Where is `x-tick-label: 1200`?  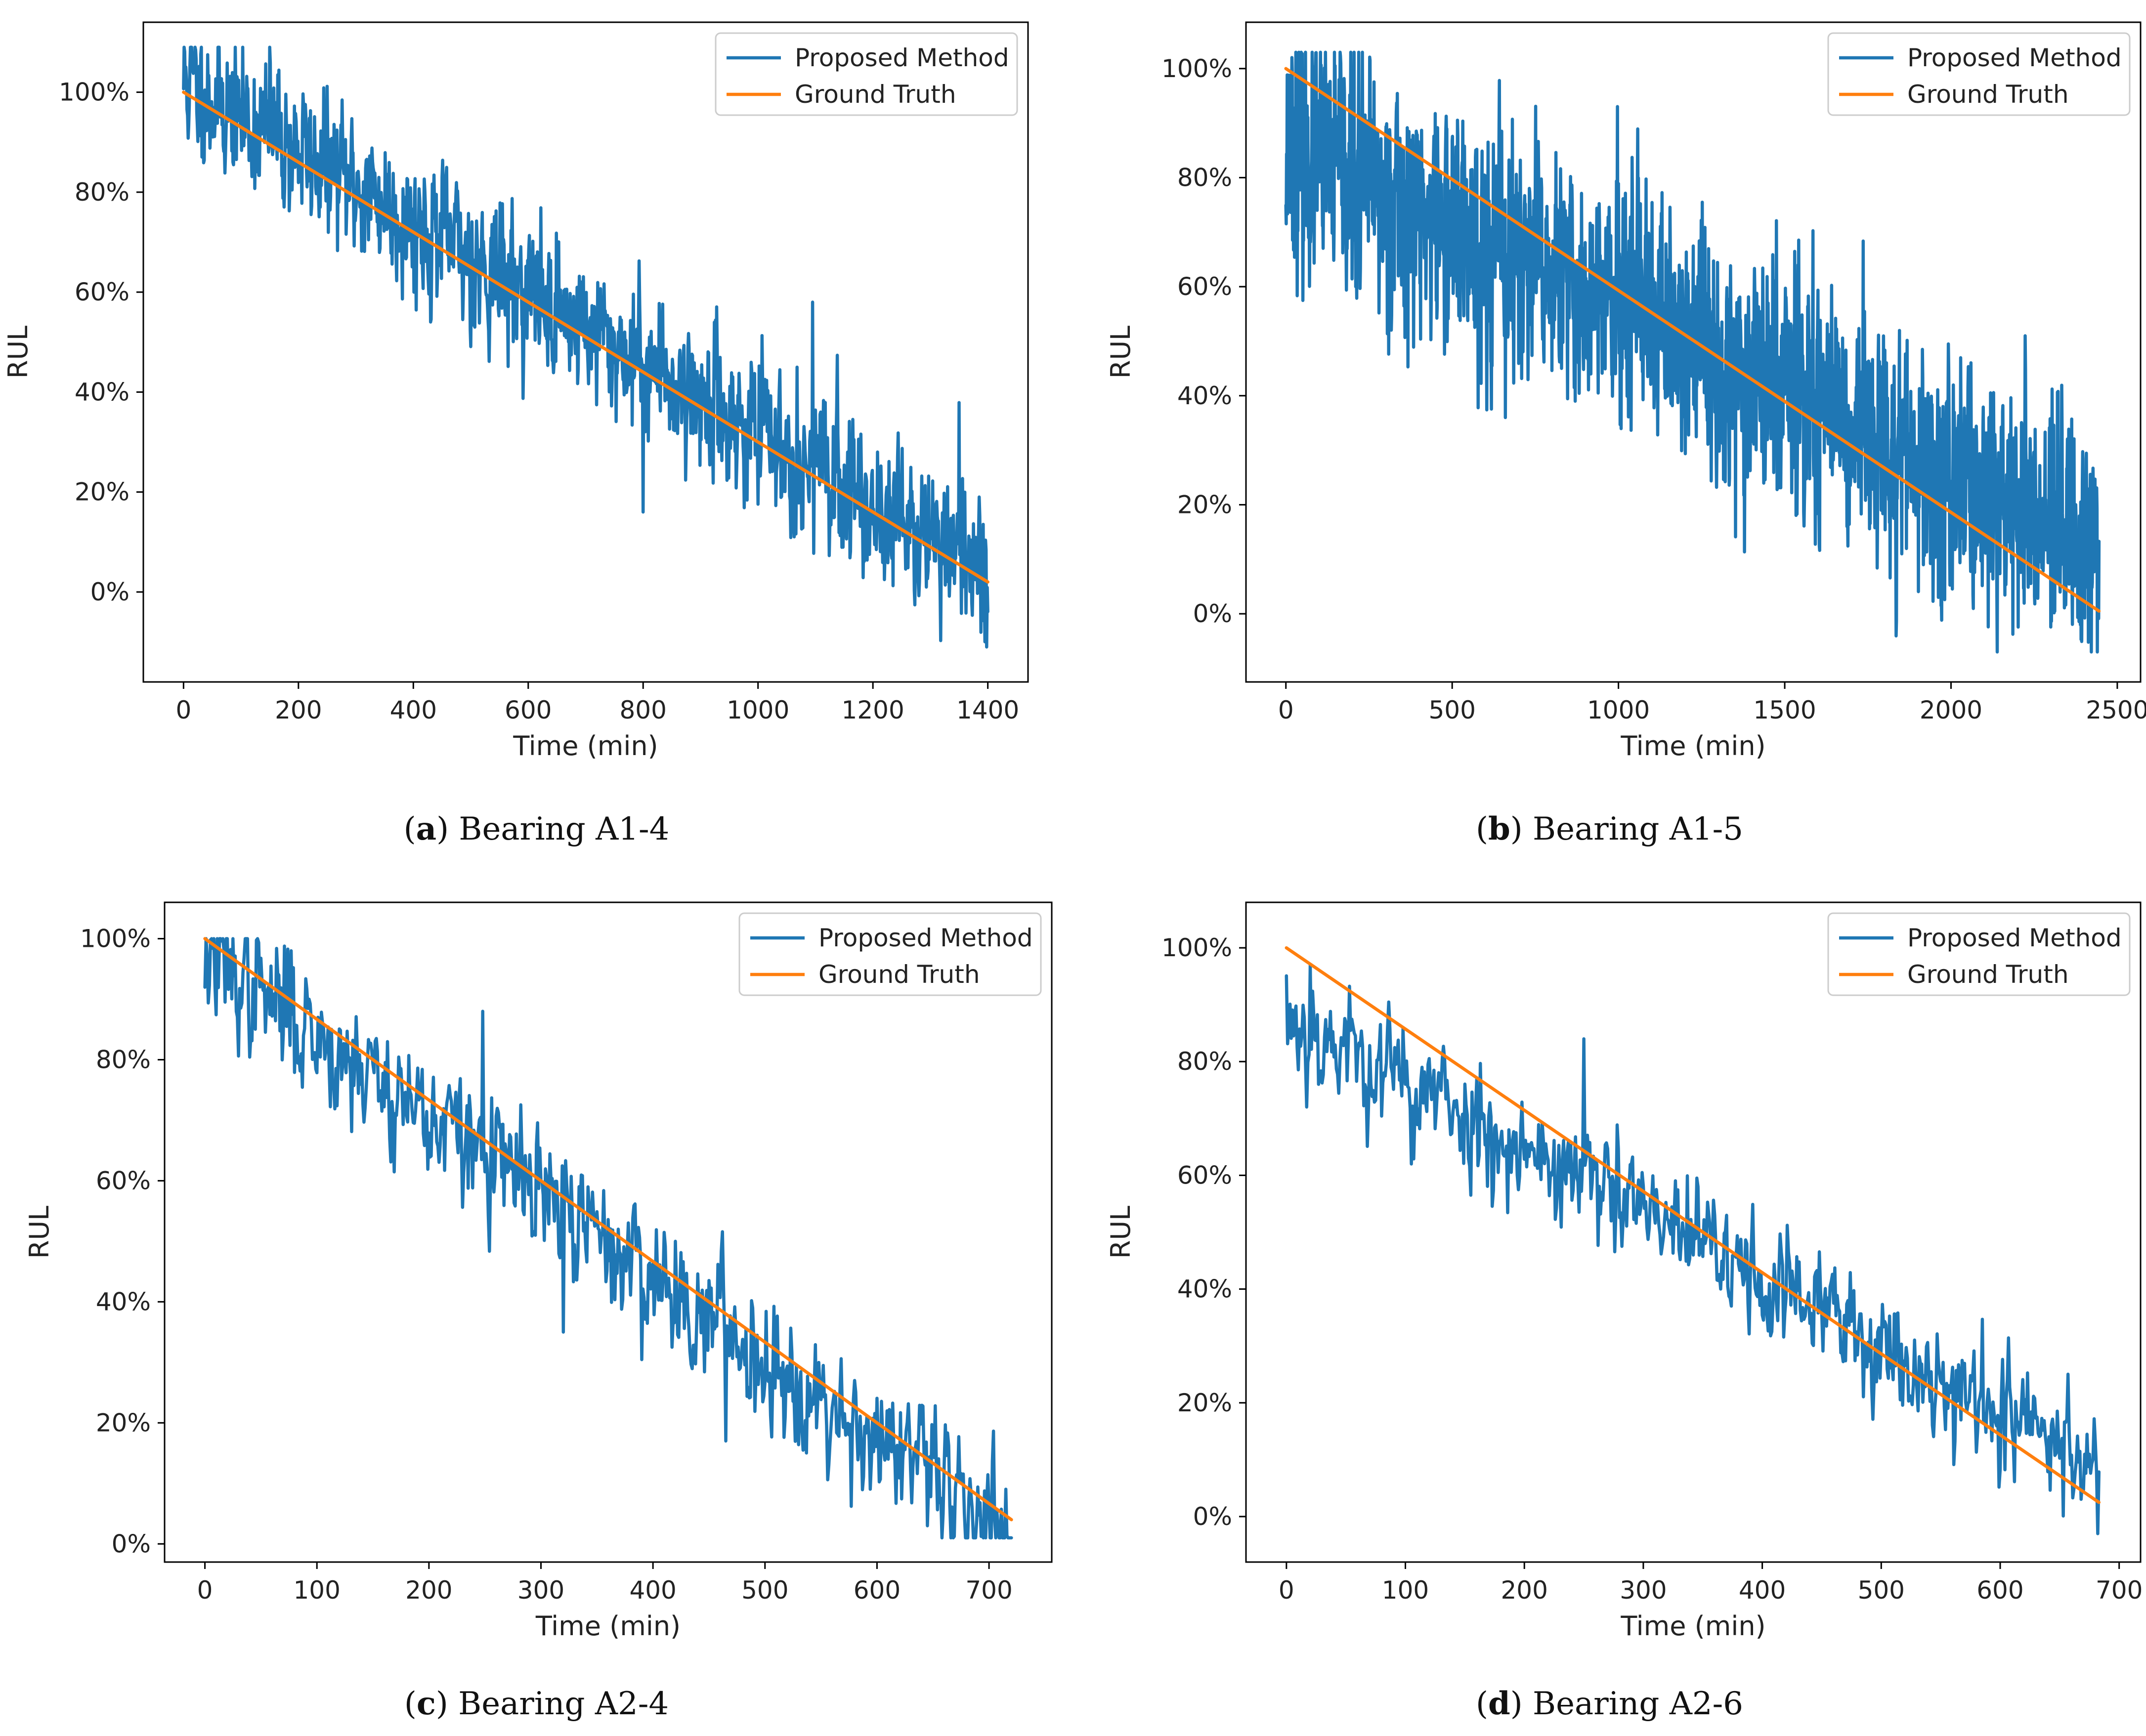 x-tick-label: 1200 is located at coordinates (873, 710).